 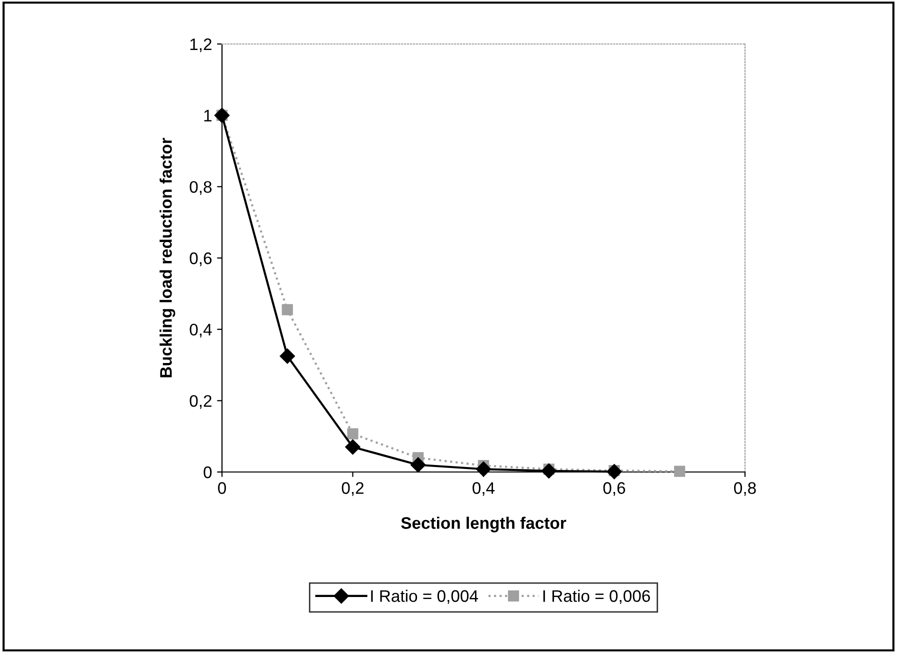 I want to click on legend-label: I Ratio = 0,004, so click(x=424, y=597).